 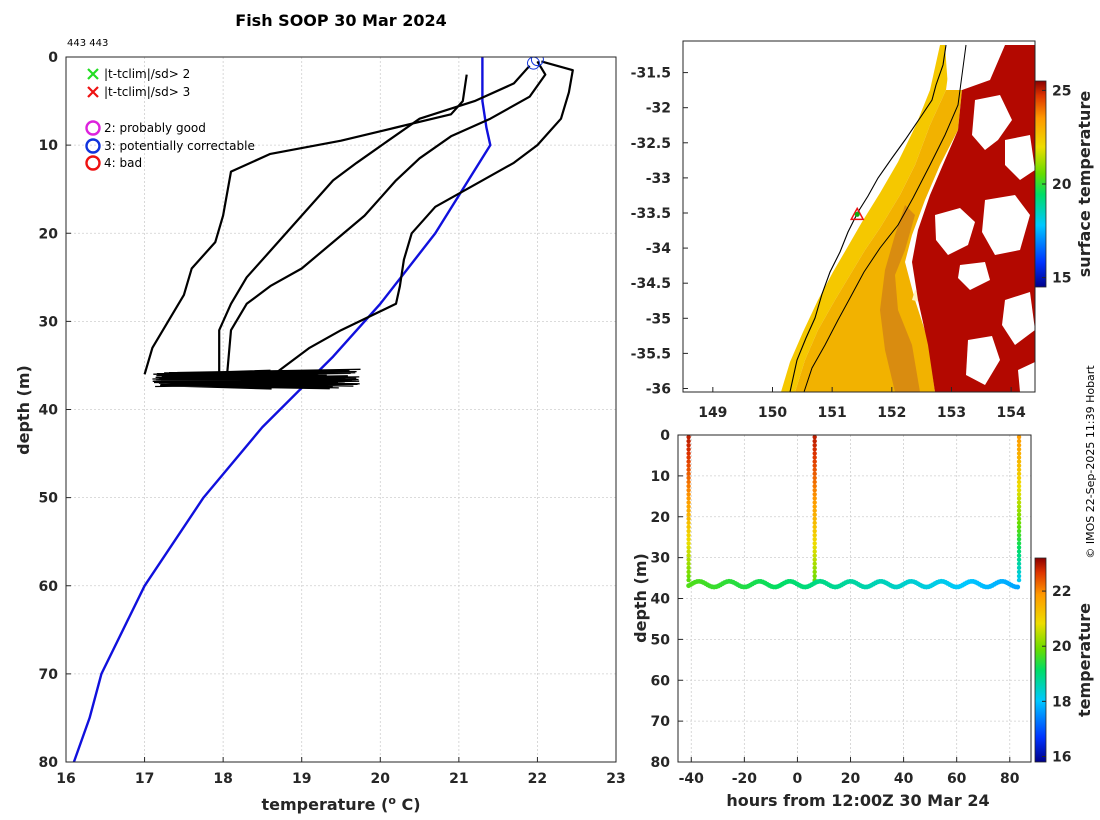 I want to click on section-y-tick-label: 10, so click(x=661, y=477).